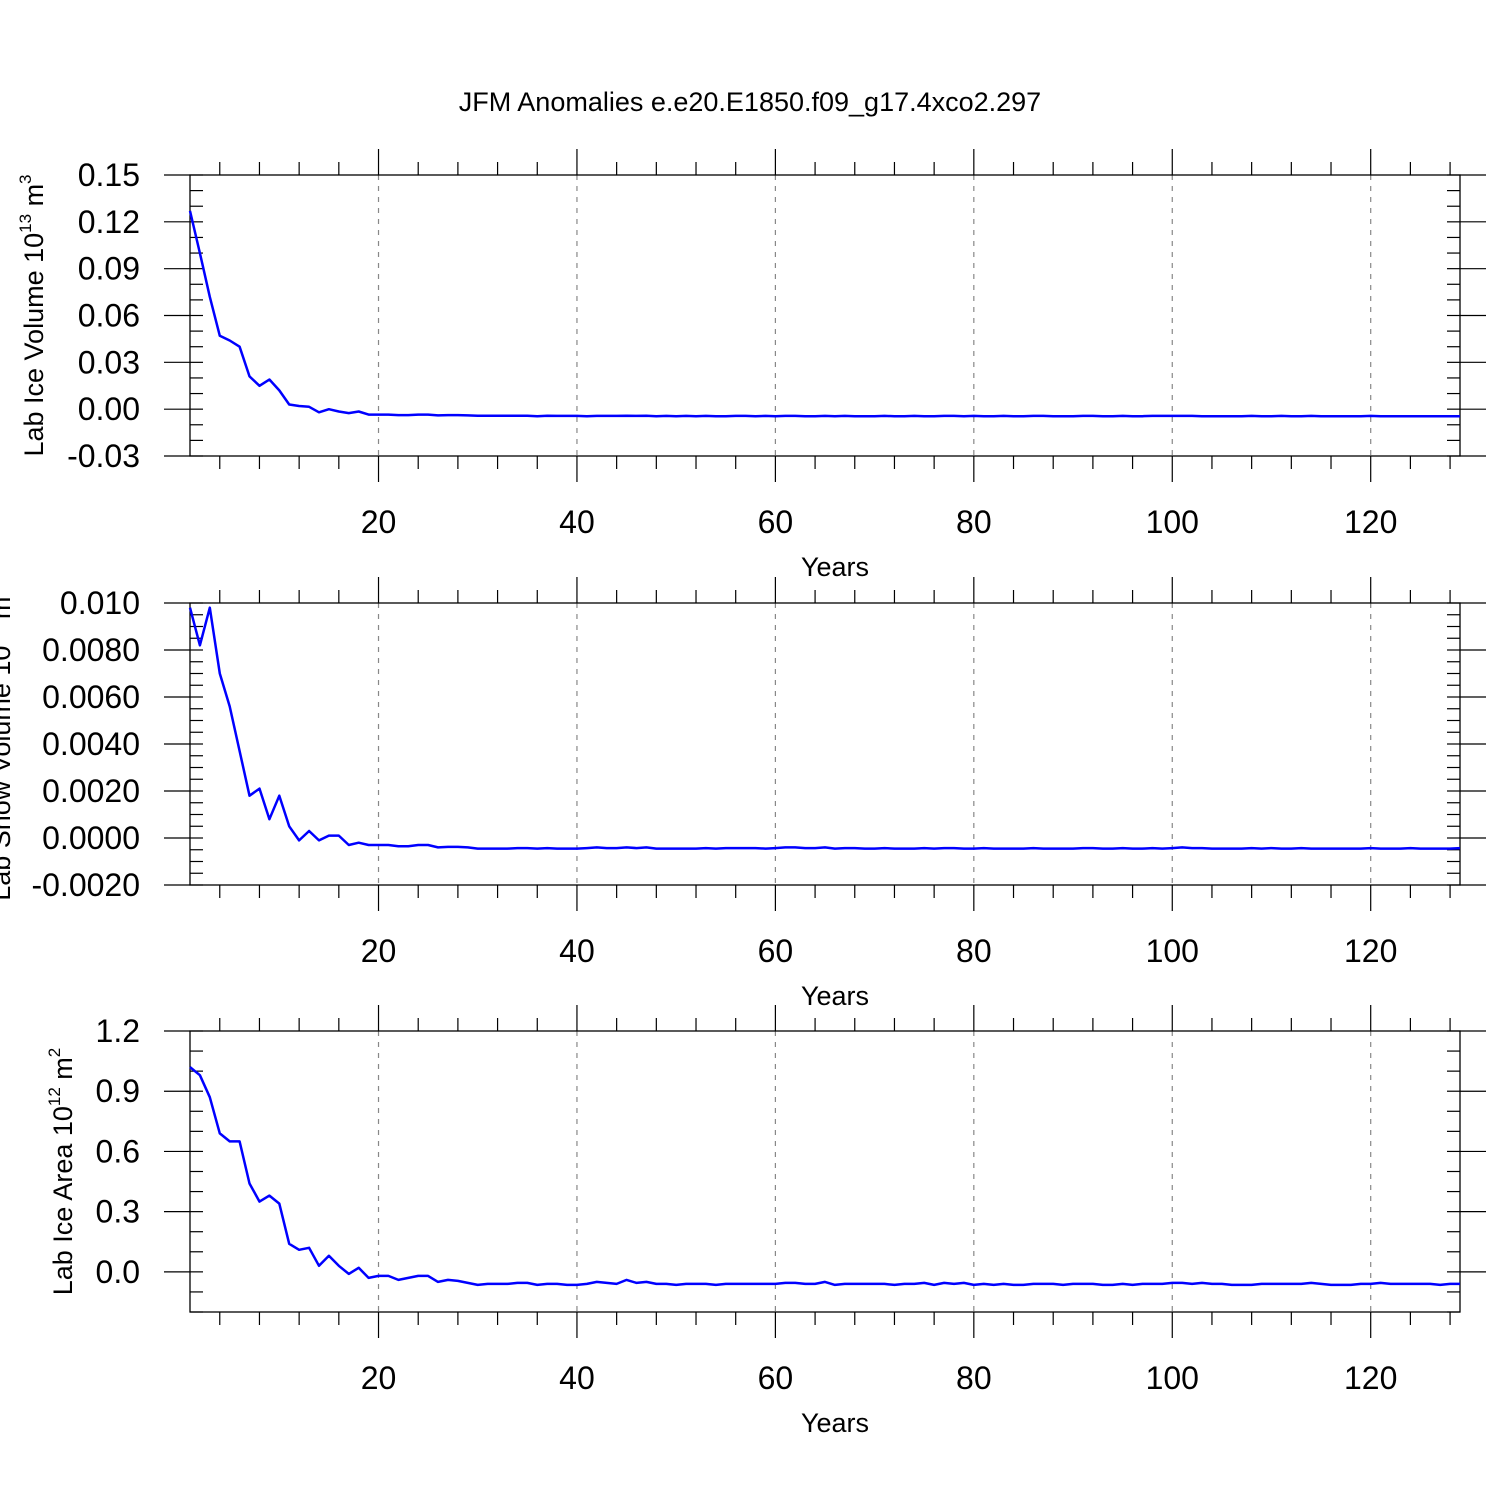 This screenshot has height=1500, width=1500. What do you see at coordinates (577, 522) in the screenshot?
I see `panel-1-x-tick-label: 40` at bounding box center [577, 522].